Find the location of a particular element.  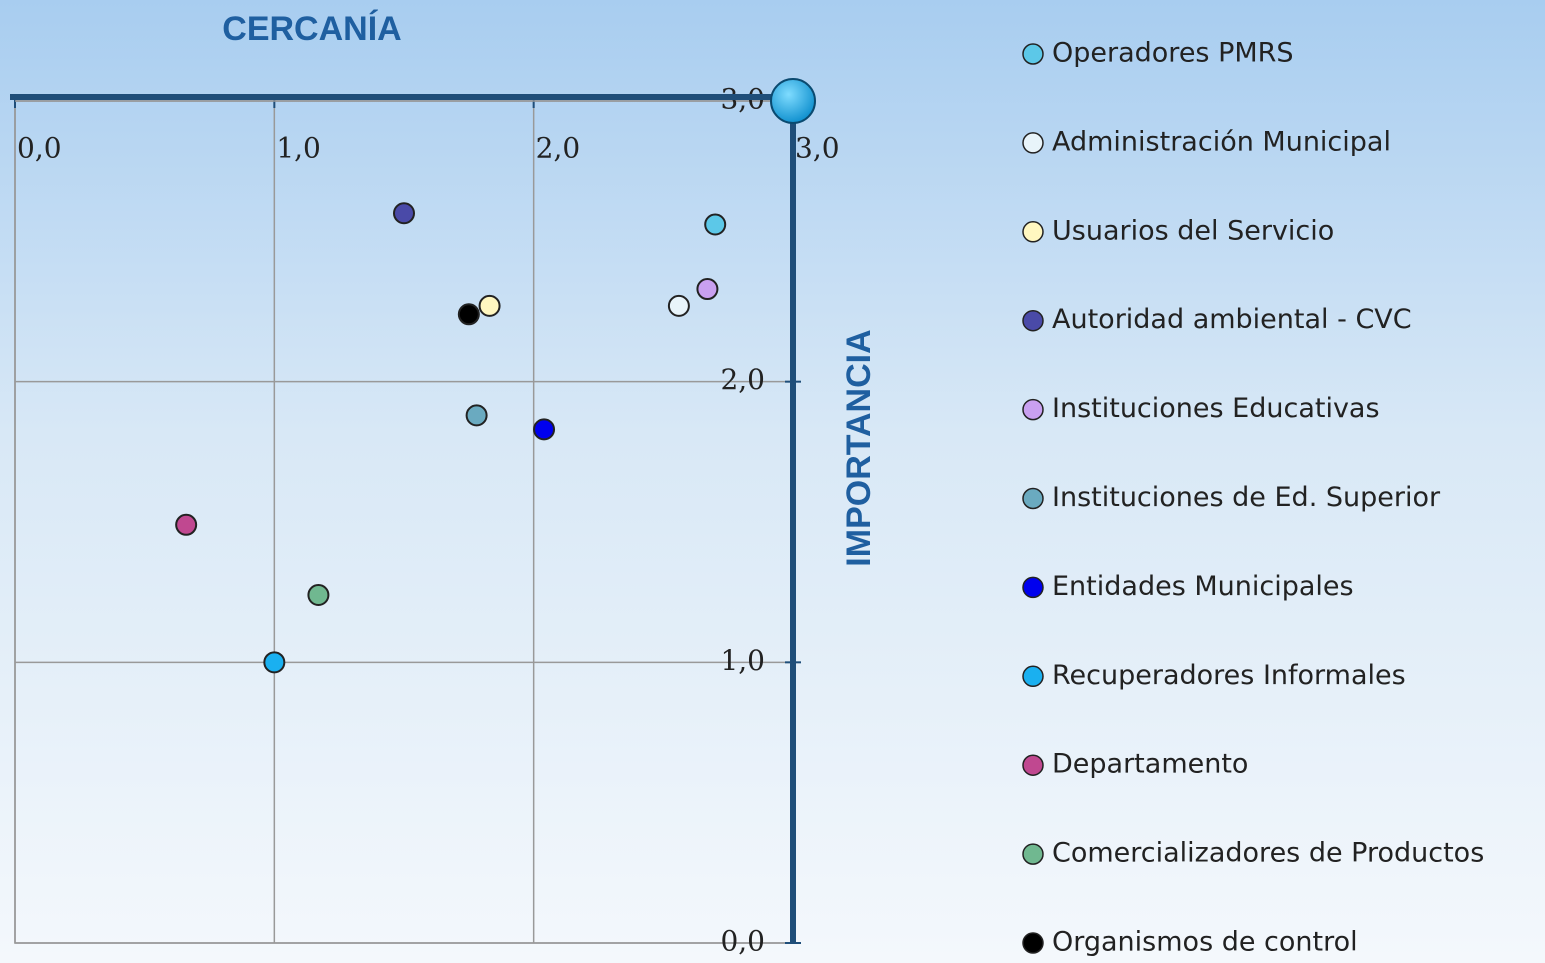

legend-label: Entidades Municipales is located at coordinates (1203, 586).